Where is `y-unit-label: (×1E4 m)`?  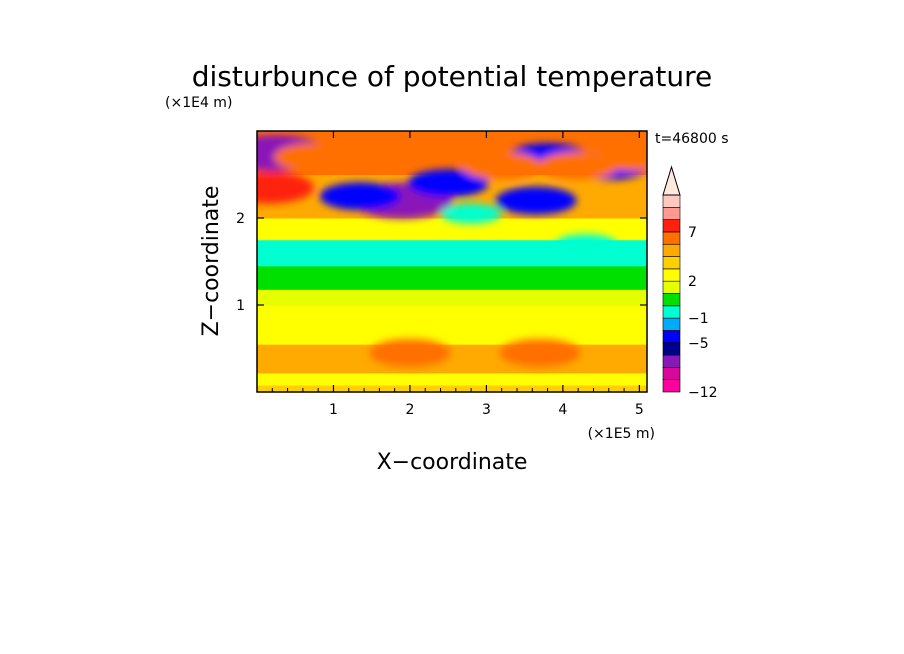
y-unit-label: (×1E4 m) is located at coordinates (198, 103).